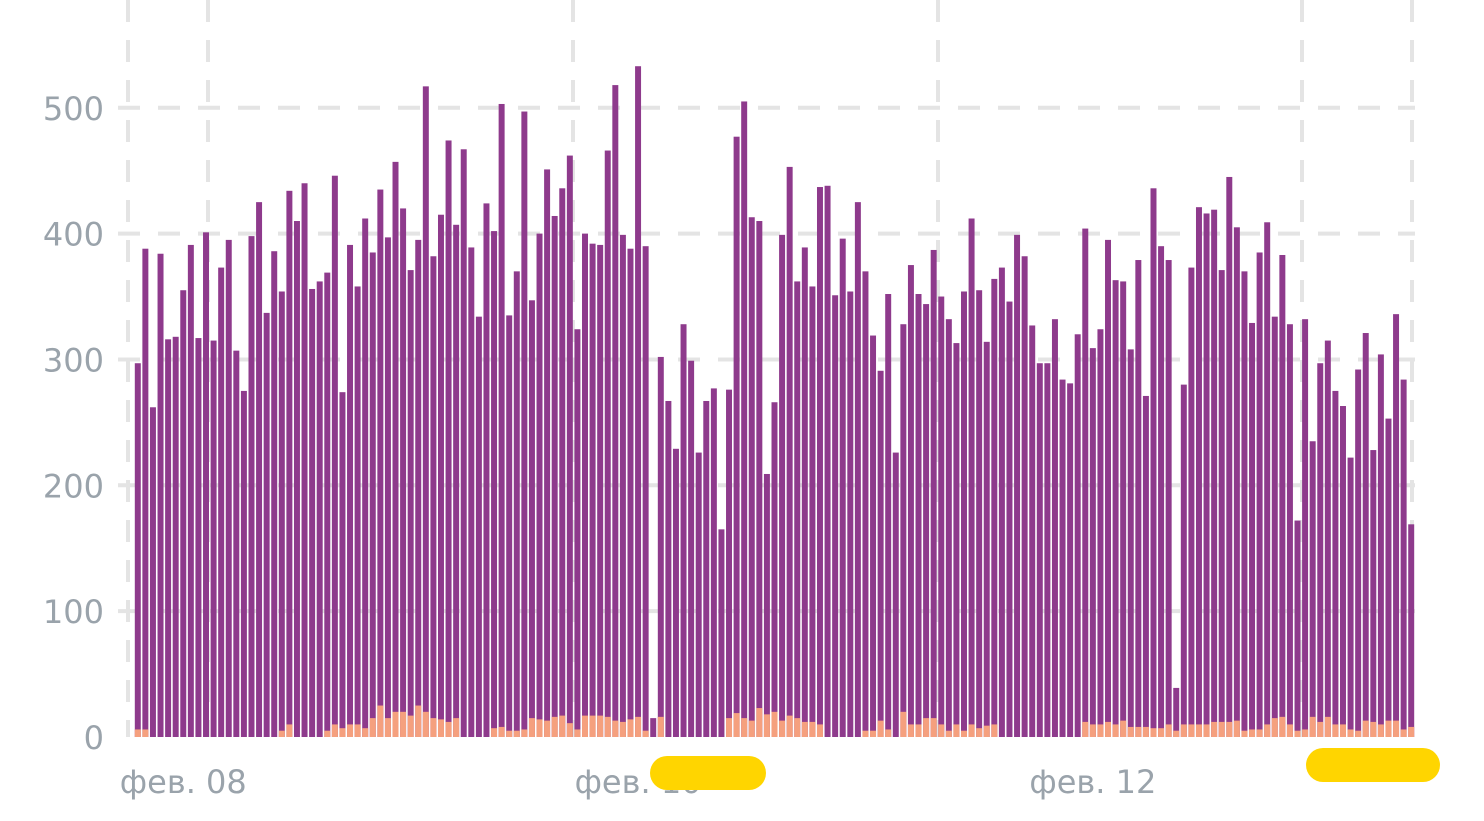 This screenshot has width=1484, height=821. What do you see at coordinates (1092, 782) in the screenshot?
I see `x-tick-label: фев. 12` at bounding box center [1092, 782].